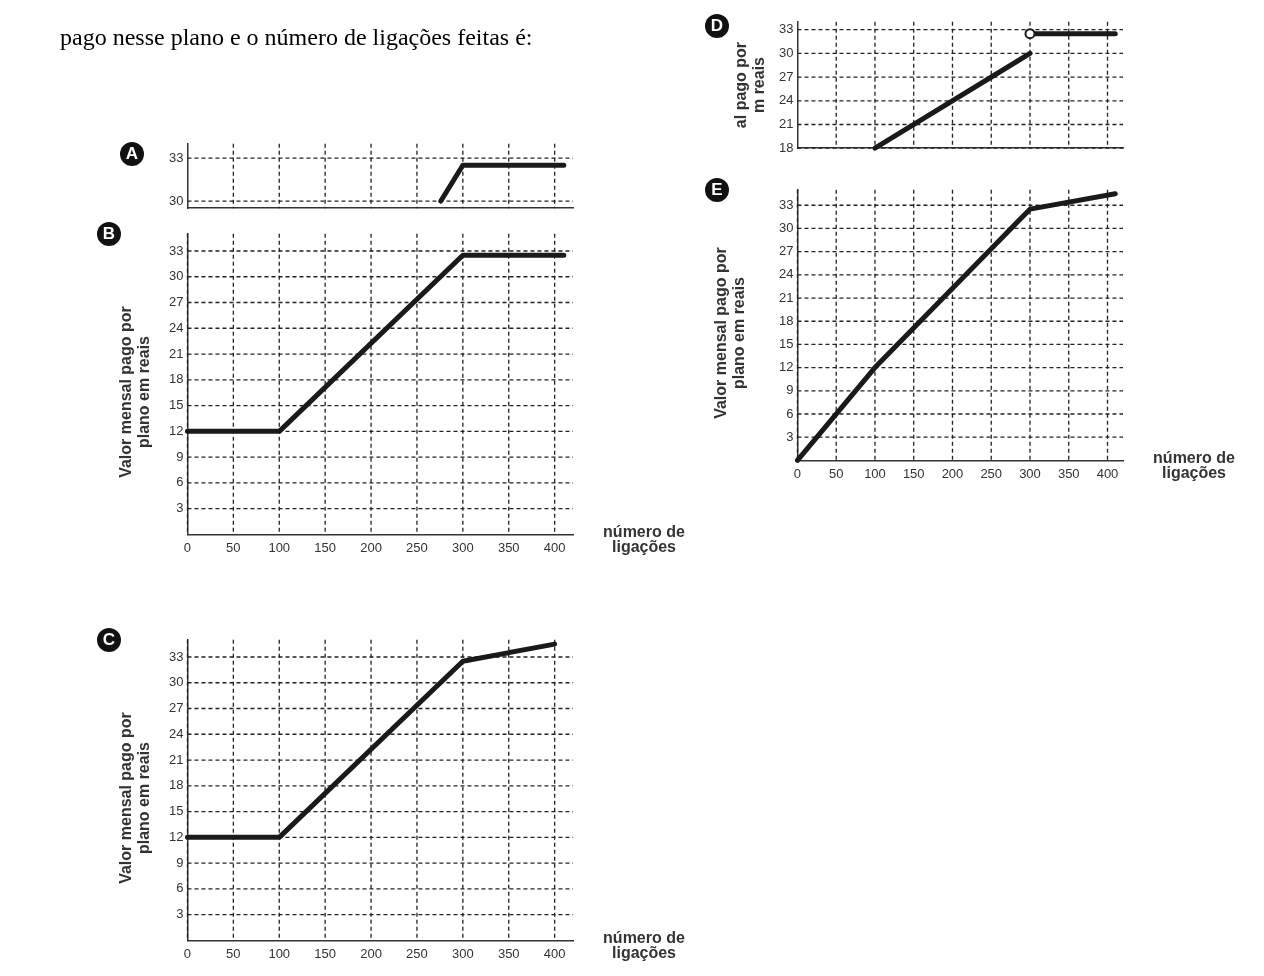 The height and width of the screenshot is (976, 1264). What do you see at coordinates (717, 26) in the screenshot?
I see `chart-title: D` at bounding box center [717, 26].